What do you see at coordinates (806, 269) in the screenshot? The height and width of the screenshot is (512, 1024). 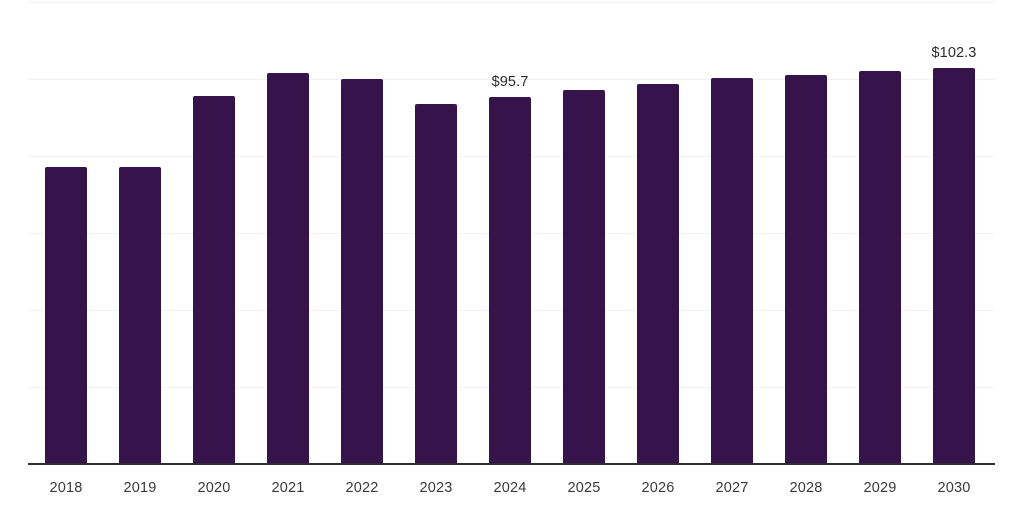 I see `bar-2028` at bounding box center [806, 269].